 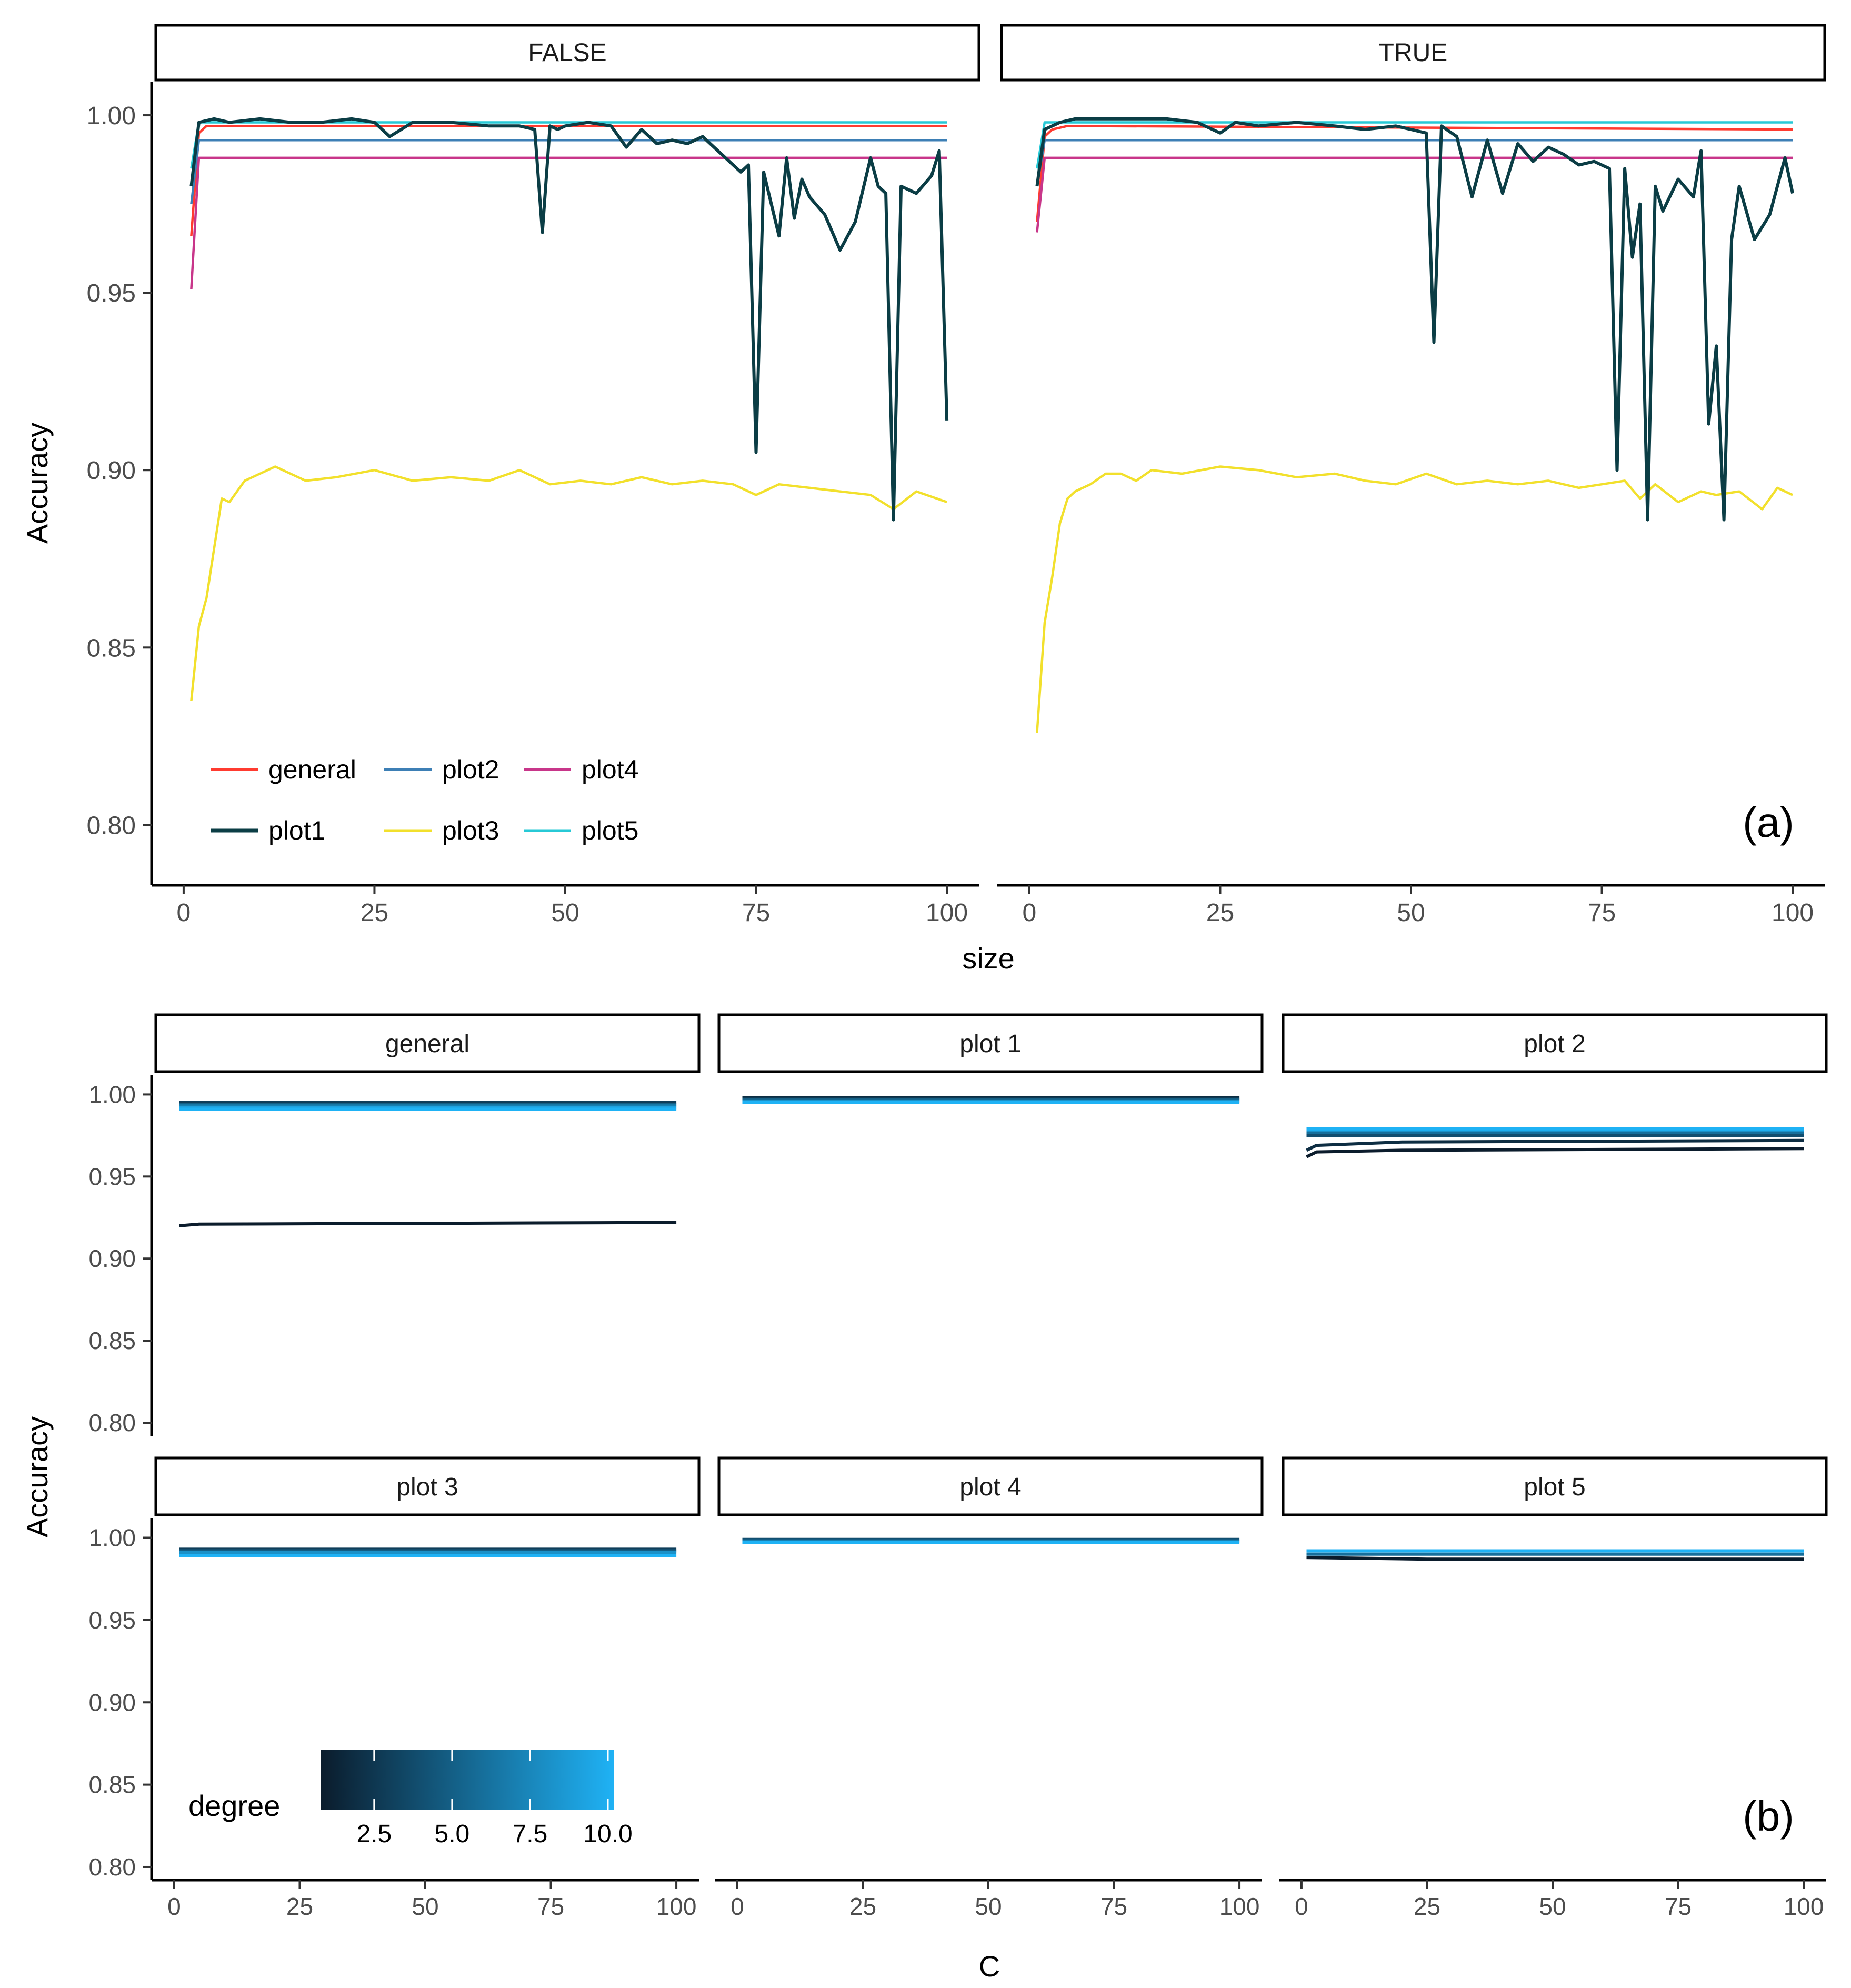 What do you see at coordinates (374, 1834) in the screenshot?
I see `colorbar-tick-label: 2.5` at bounding box center [374, 1834].